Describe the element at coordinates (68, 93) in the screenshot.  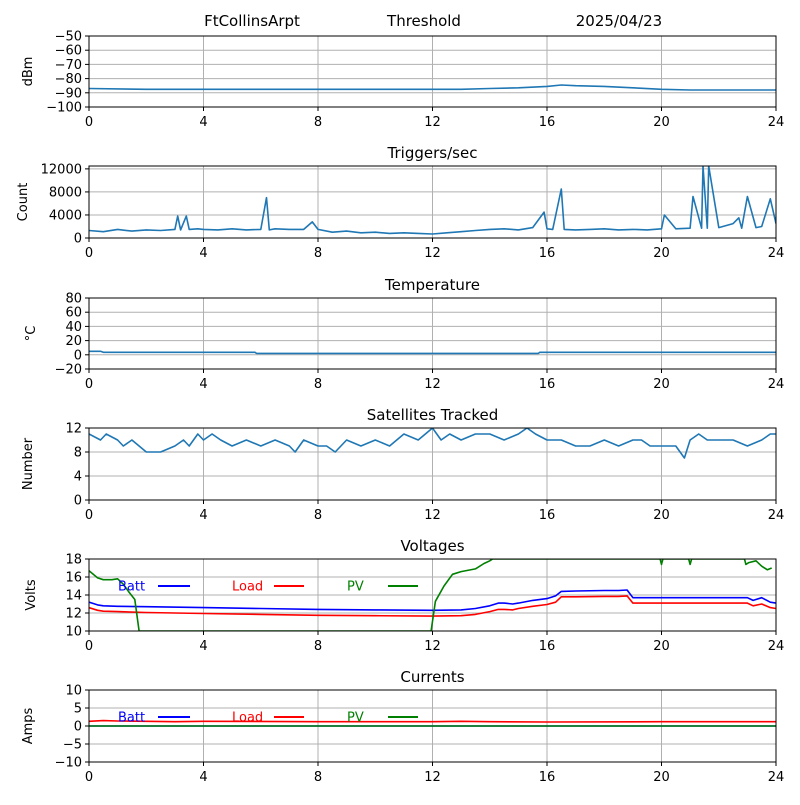
I see `threshold-ytick-label: −90` at that location.